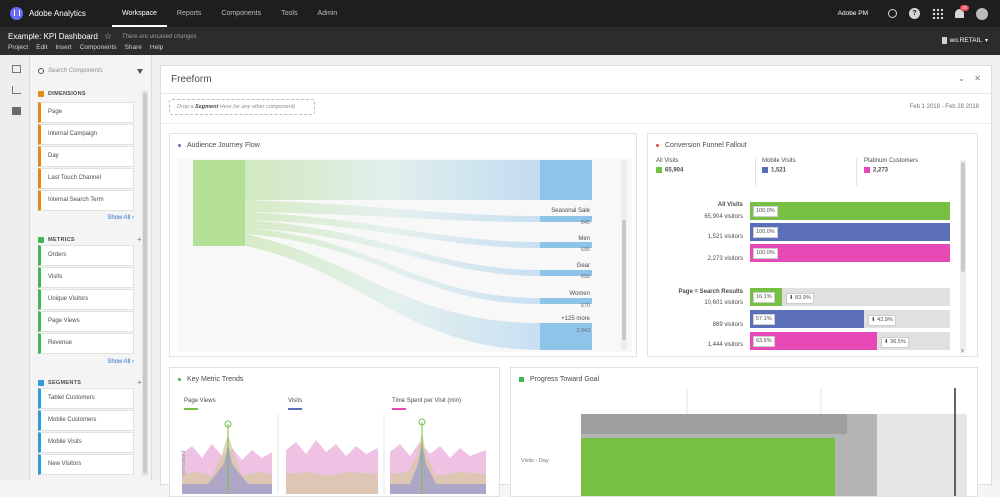 This screenshot has width=1000, height=497. What do you see at coordinates (191, 79) in the screenshot?
I see `panel-title: Freeform` at bounding box center [191, 79].